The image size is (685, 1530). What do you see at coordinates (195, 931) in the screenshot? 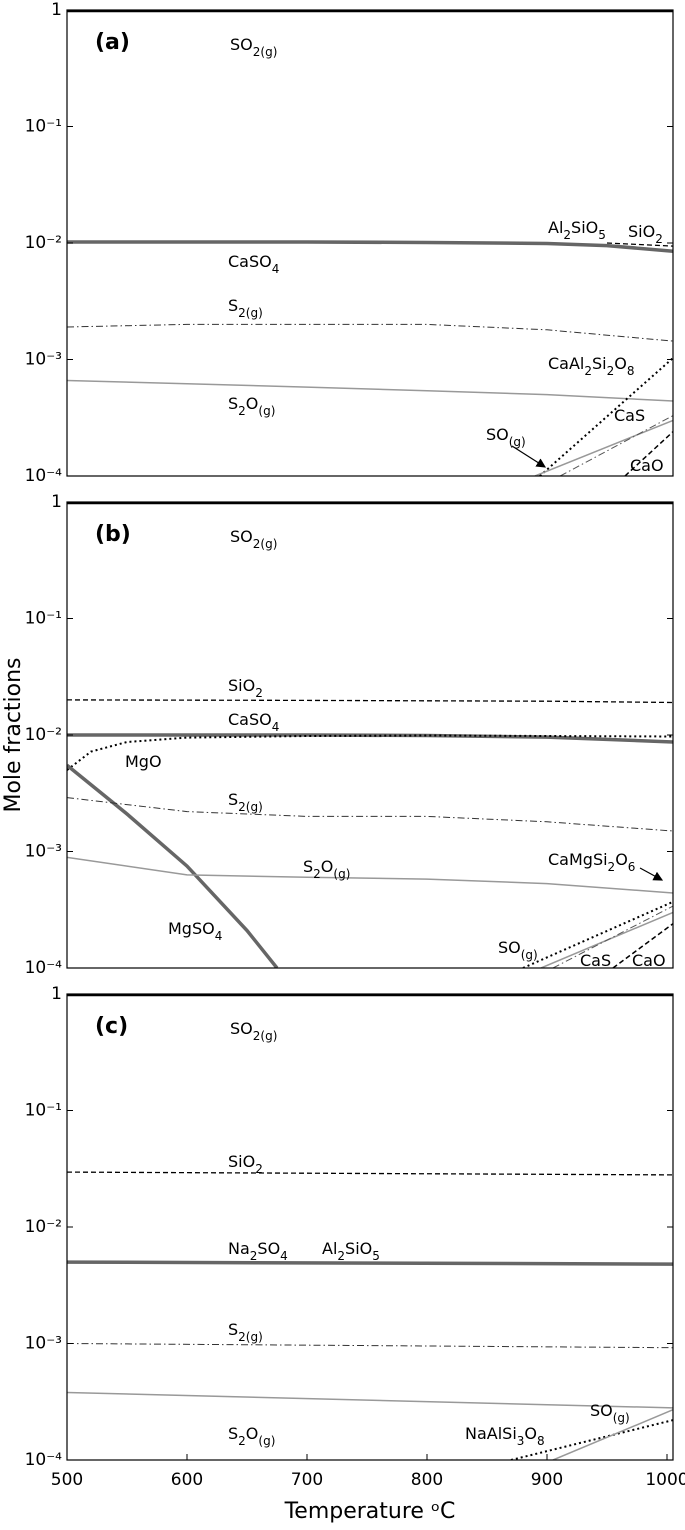
I see `species-label: MgSO4` at bounding box center [195, 931].